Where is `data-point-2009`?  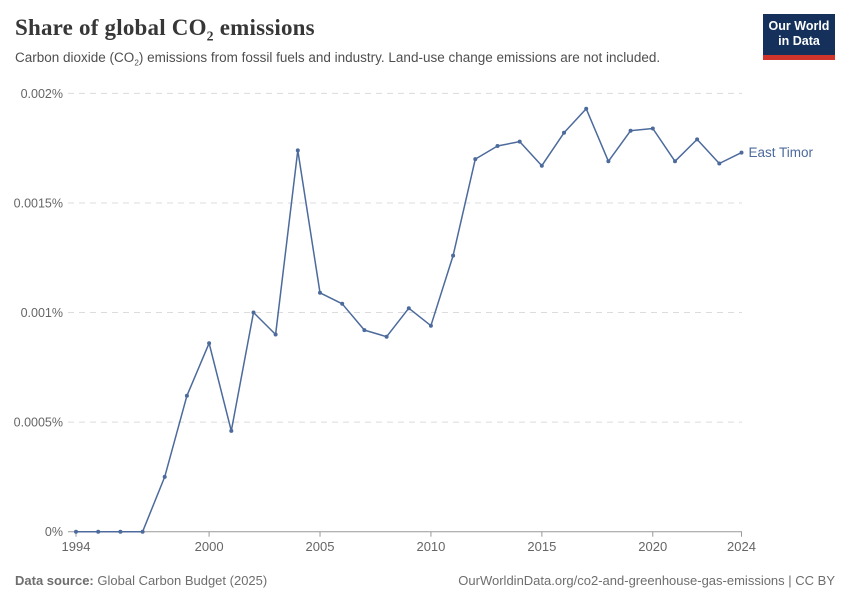
data-point-2009 is located at coordinates (408, 308).